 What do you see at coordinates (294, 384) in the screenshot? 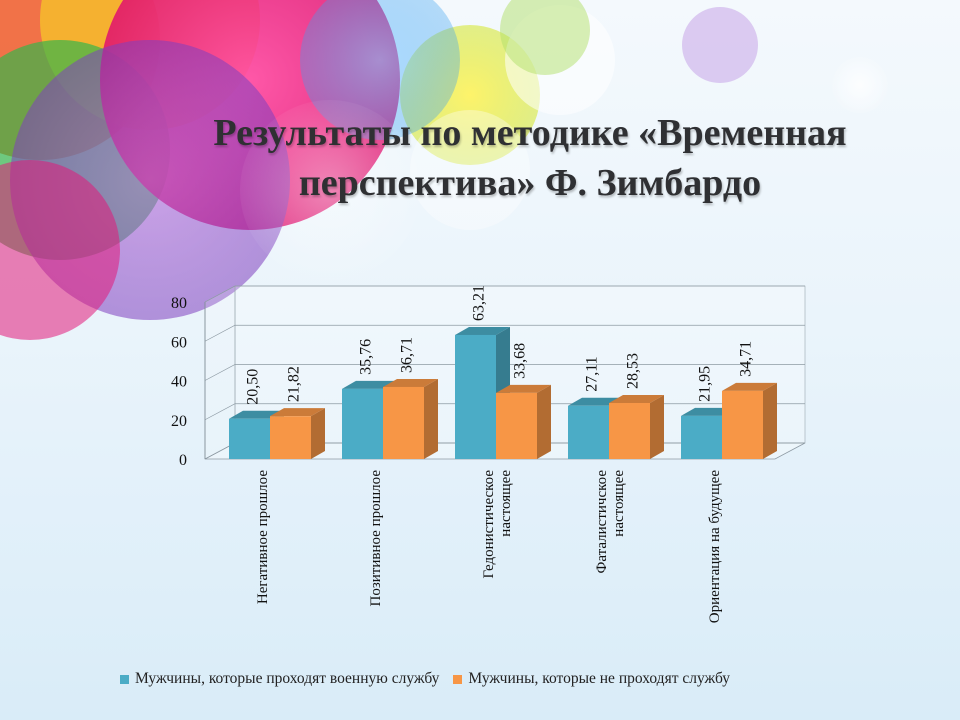
I see `data-label: 21,82` at bounding box center [294, 384].